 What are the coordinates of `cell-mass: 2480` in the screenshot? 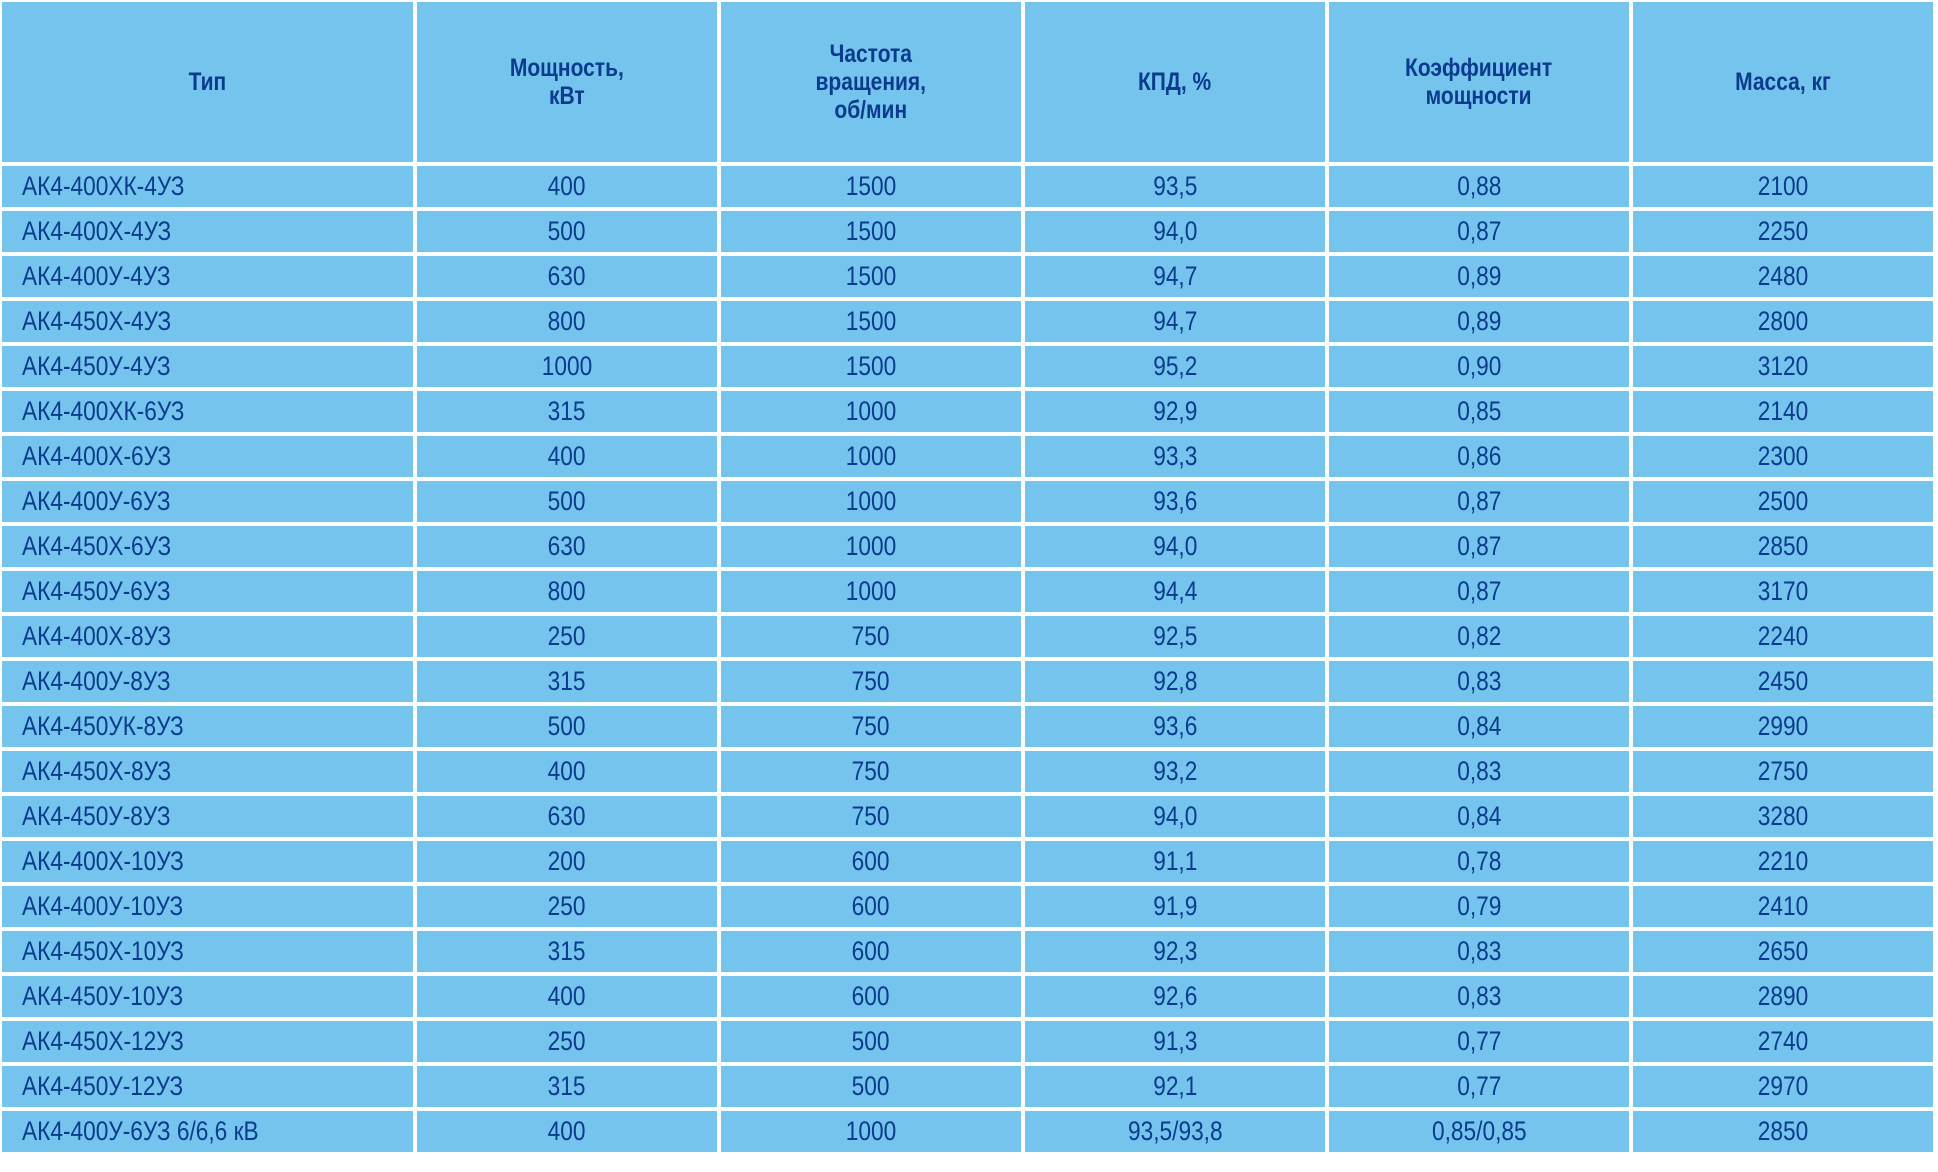 It's located at (1783, 276).